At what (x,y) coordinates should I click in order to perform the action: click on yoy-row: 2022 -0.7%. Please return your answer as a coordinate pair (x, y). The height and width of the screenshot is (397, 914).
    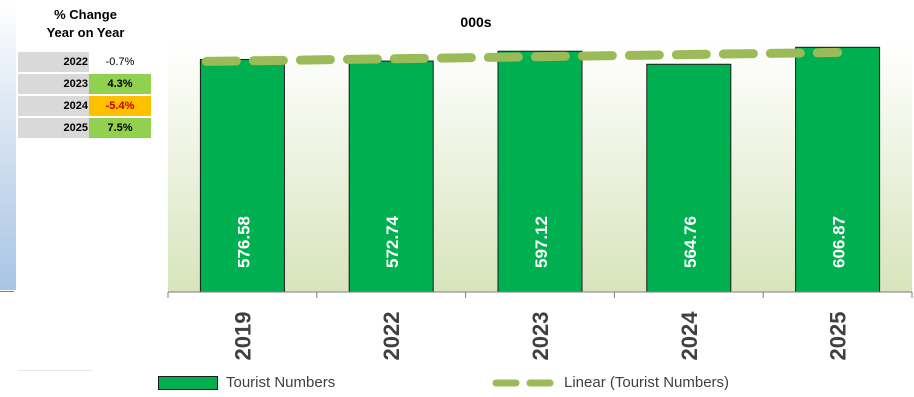
    Looking at the image, I should click on (84, 62).